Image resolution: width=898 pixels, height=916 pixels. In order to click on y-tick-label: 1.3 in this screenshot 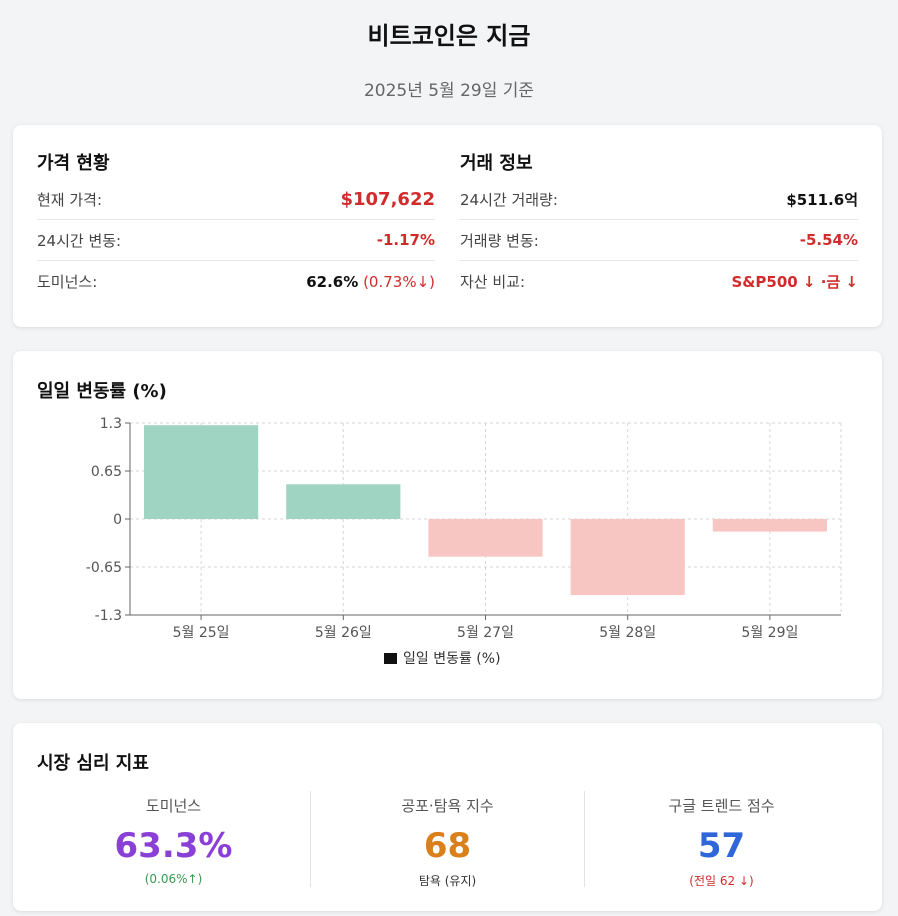, I will do `click(111, 424)`.